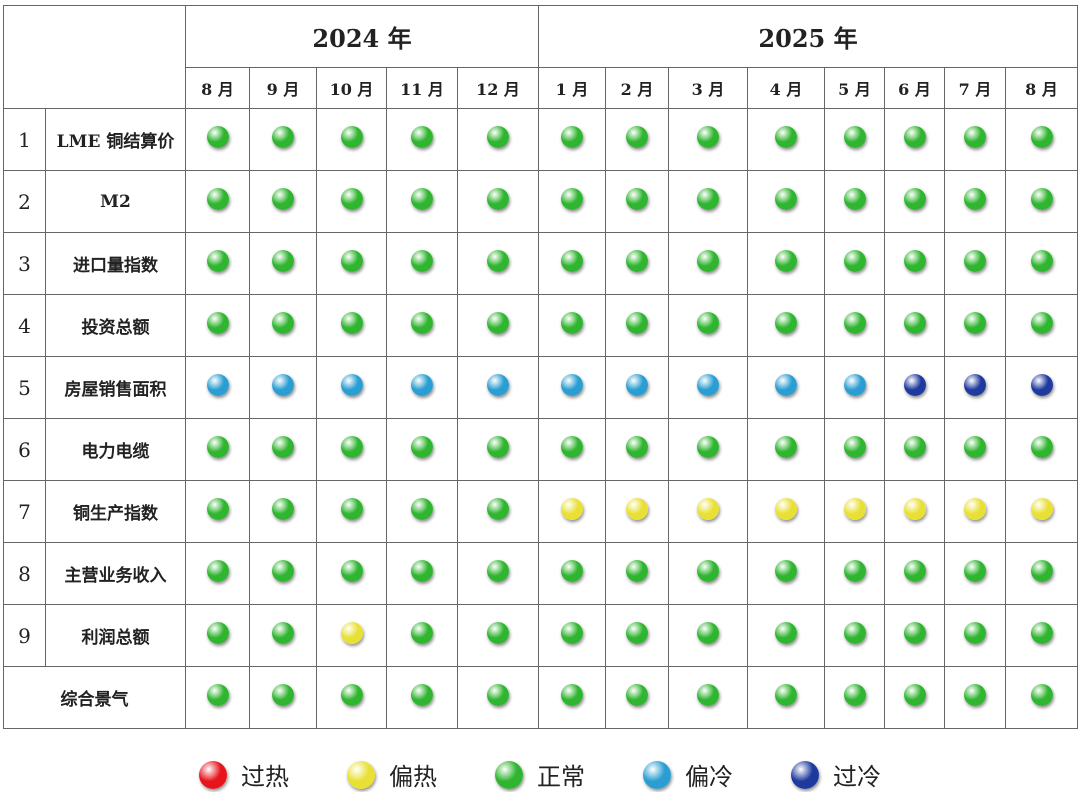 This screenshot has height=792, width=1080. Describe the element at coordinates (244, 774) in the screenshot. I see `legend-item: 过热` at that location.